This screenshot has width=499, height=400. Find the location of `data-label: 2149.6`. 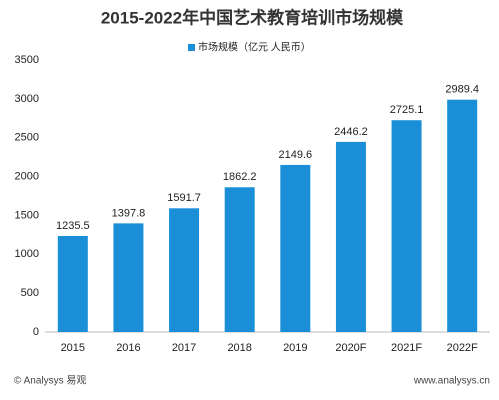

data-label: 2149.6 is located at coordinates (295, 155).